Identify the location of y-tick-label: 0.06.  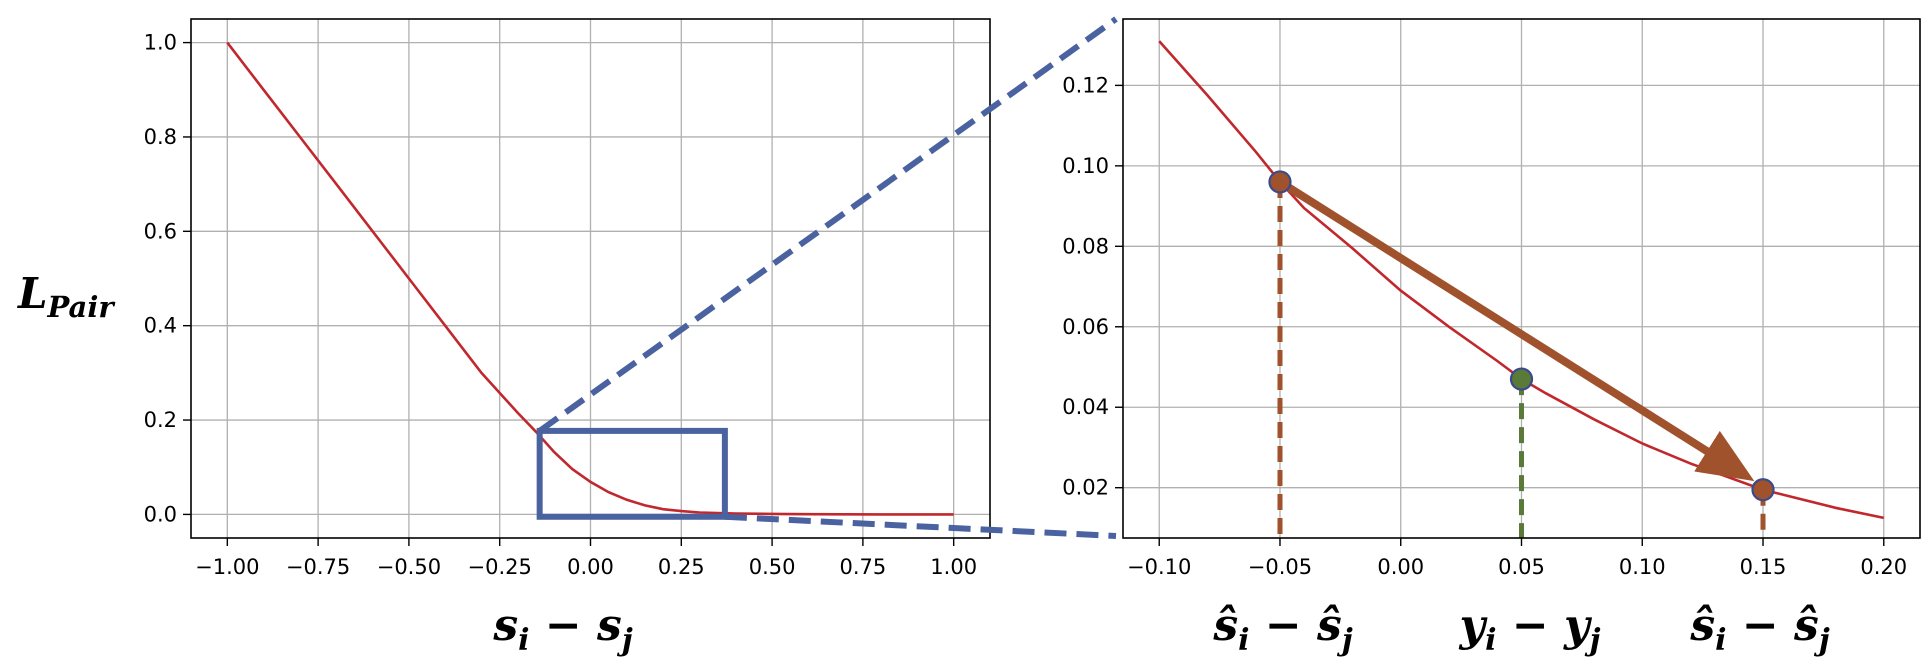
(1085, 327).